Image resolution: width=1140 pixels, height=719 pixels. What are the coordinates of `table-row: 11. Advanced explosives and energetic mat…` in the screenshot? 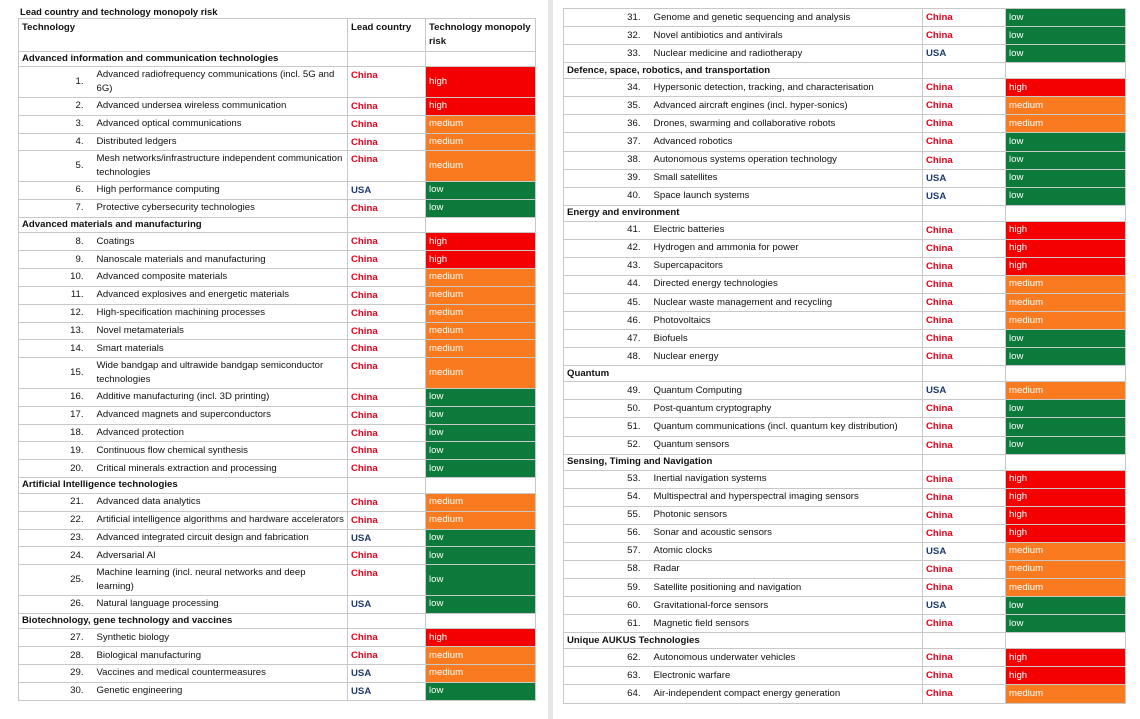 It's located at (277, 295).